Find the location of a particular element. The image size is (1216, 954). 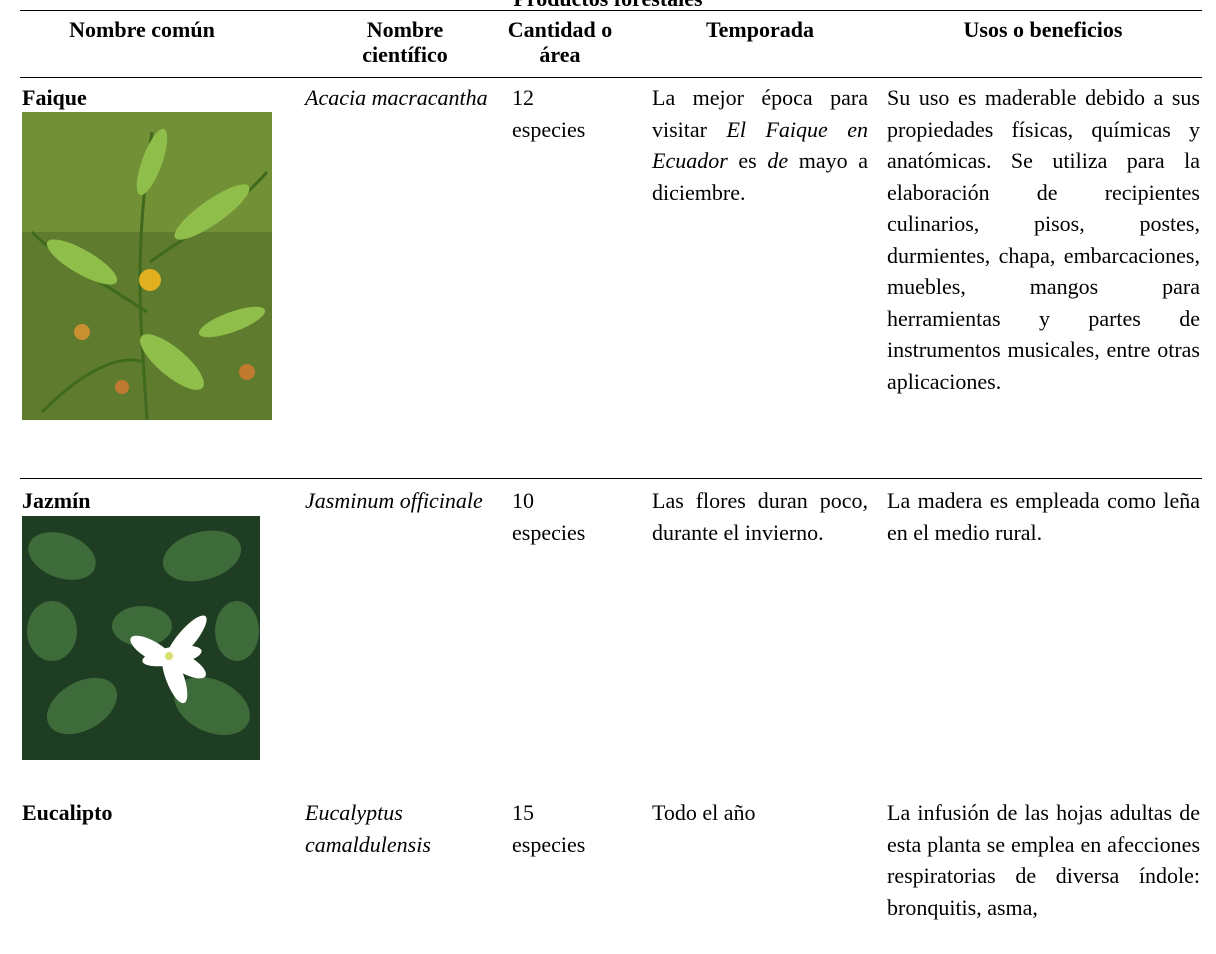

season-text: es is located at coordinates (747, 160).